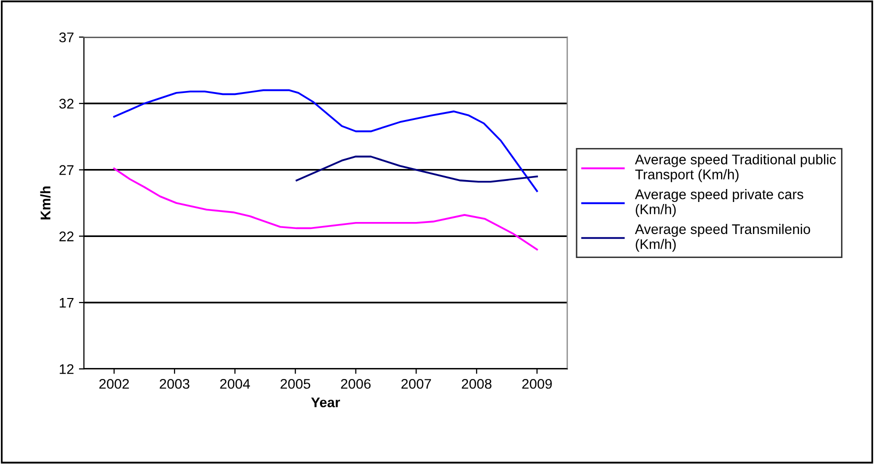 This screenshot has width=874, height=464. Describe the element at coordinates (66, 103) in the screenshot. I see `y-tick-label: 32` at that location.